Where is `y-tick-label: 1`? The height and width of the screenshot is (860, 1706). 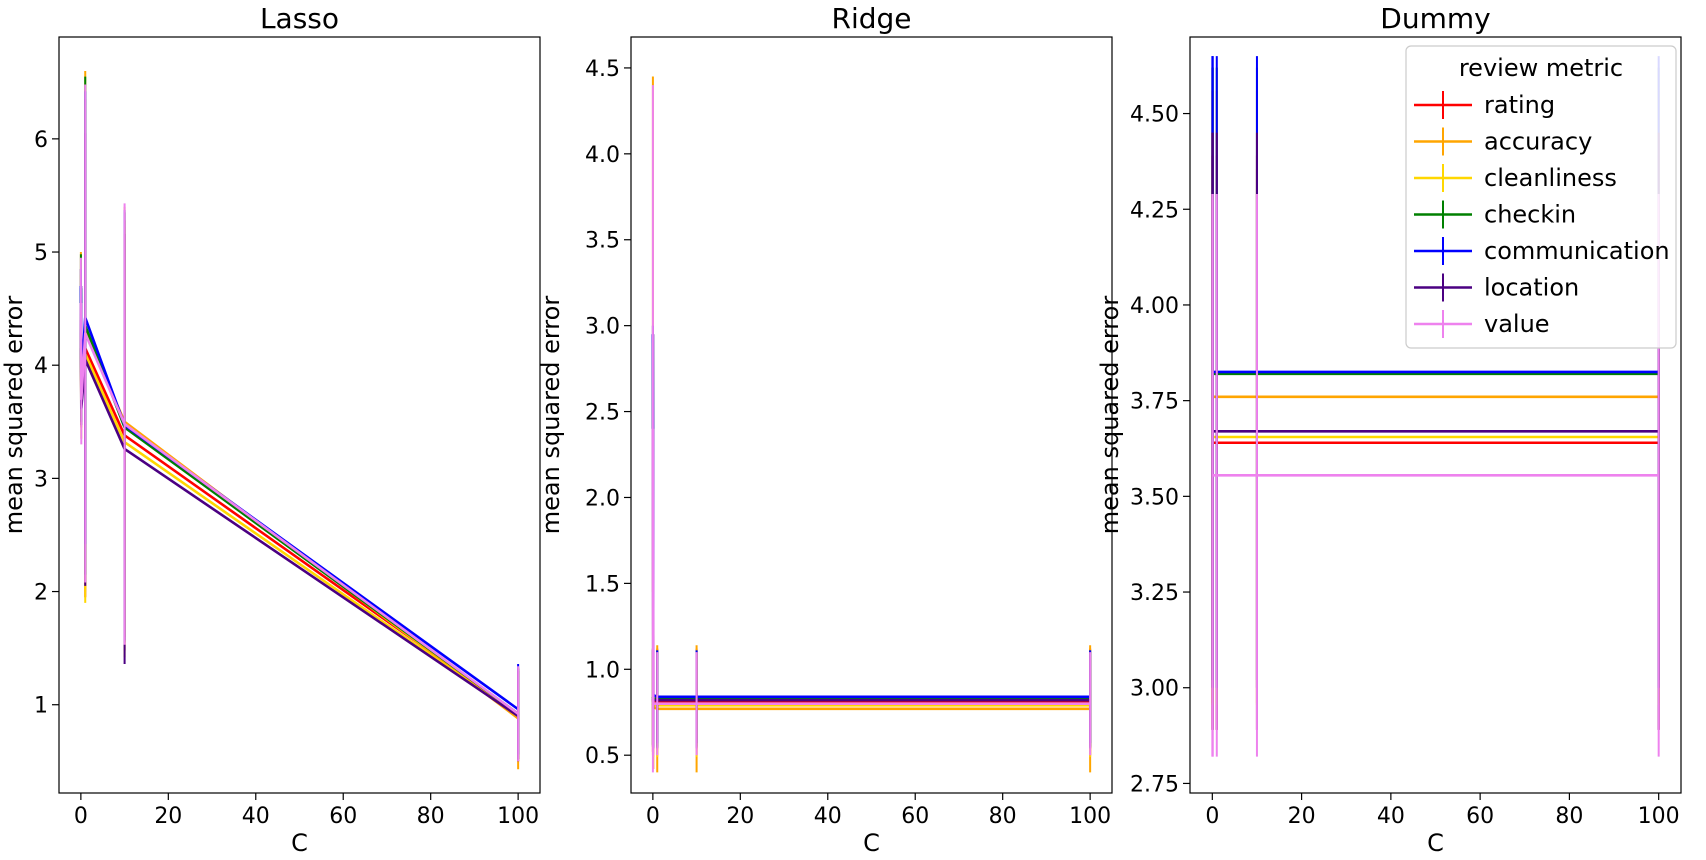 y-tick-label: 1 is located at coordinates (41, 706).